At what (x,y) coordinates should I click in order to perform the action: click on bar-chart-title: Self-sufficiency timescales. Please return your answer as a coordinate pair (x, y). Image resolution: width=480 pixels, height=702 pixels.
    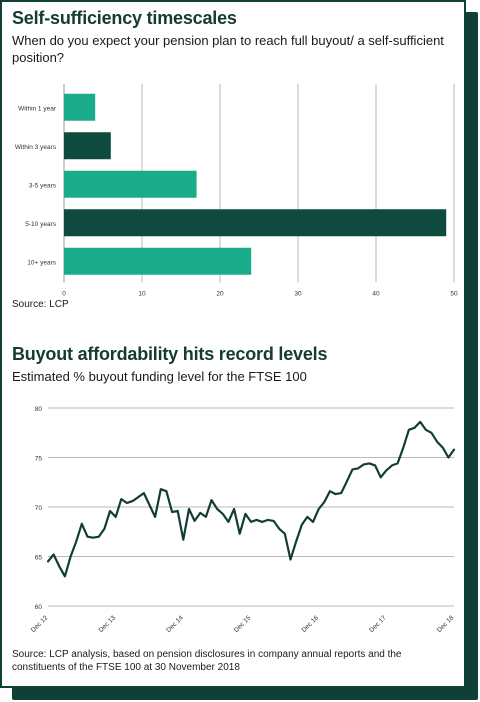
    Looking at the image, I should click on (124, 18).